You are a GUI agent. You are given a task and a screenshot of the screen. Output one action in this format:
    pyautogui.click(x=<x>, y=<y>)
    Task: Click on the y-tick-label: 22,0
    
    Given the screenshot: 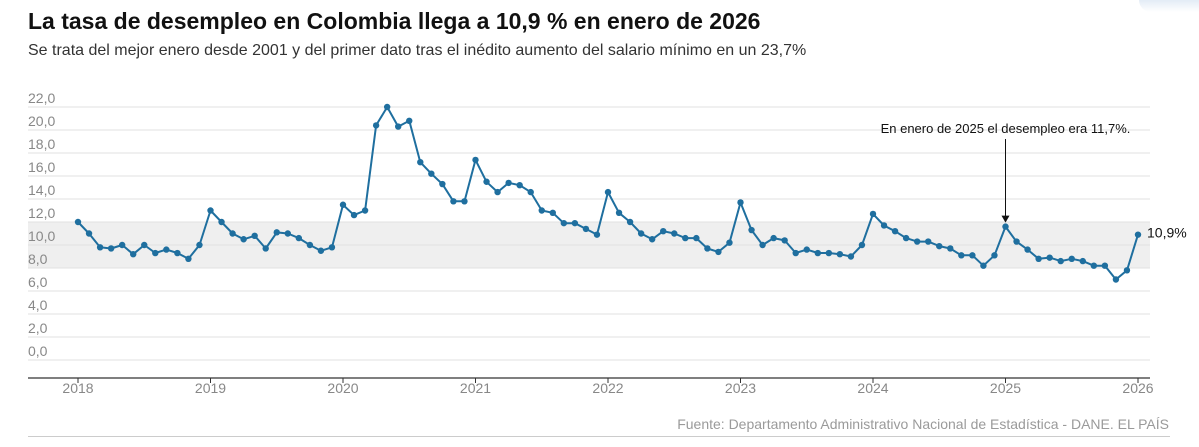 What is the action you would take?
    pyautogui.click(x=41, y=98)
    